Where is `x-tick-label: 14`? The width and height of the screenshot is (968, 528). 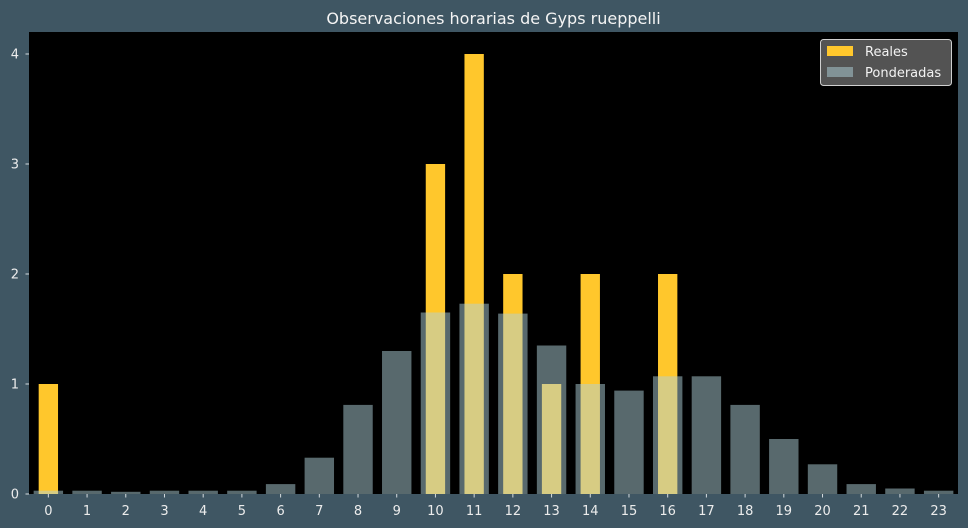 x-tick-label: 14 is located at coordinates (590, 511).